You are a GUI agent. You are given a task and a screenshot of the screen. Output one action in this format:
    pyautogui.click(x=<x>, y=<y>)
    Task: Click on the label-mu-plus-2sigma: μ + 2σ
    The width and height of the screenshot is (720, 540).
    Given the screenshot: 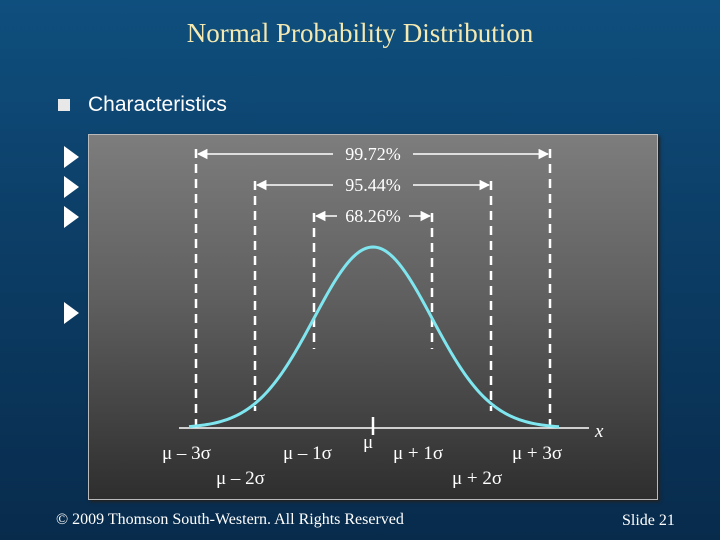 What is the action you would take?
    pyautogui.click(x=477, y=478)
    